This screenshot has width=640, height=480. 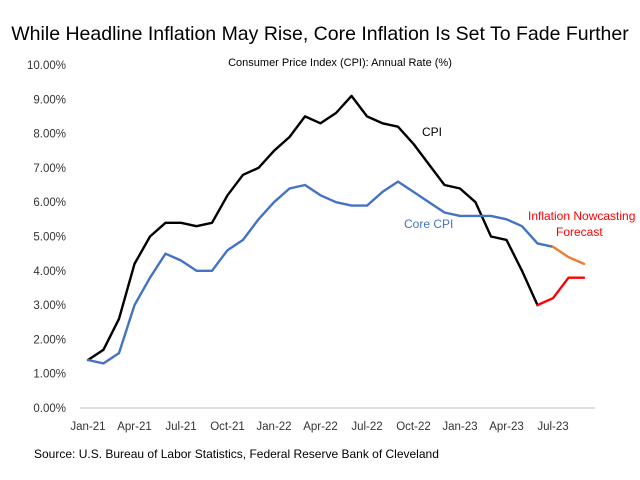 What do you see at coordinates (49, 100) in the screenshot?
I see `y-tick-label: 9.00%` at bounding box center [49, 100].